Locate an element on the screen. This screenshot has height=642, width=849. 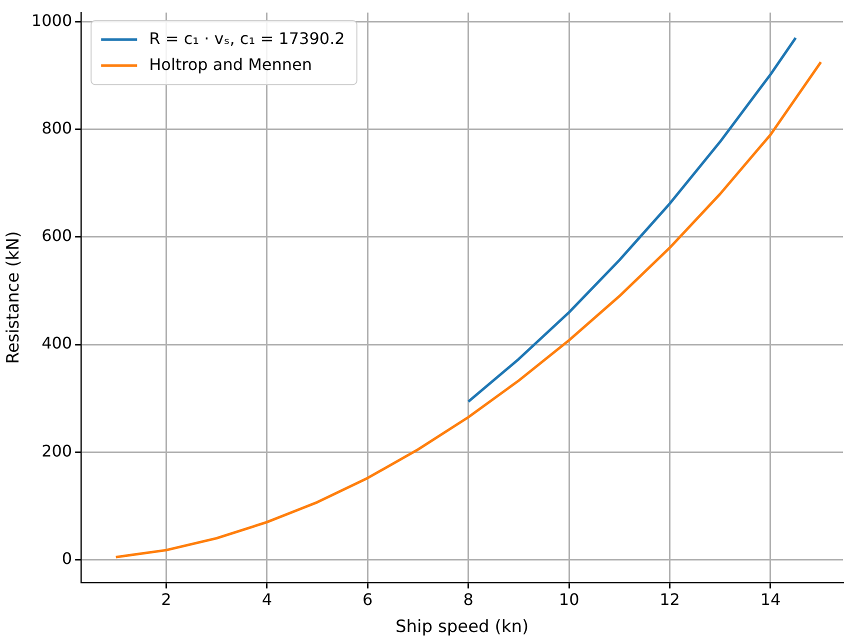
y-axis-title: Resistance (kN) is located at coordinates (14, 297).